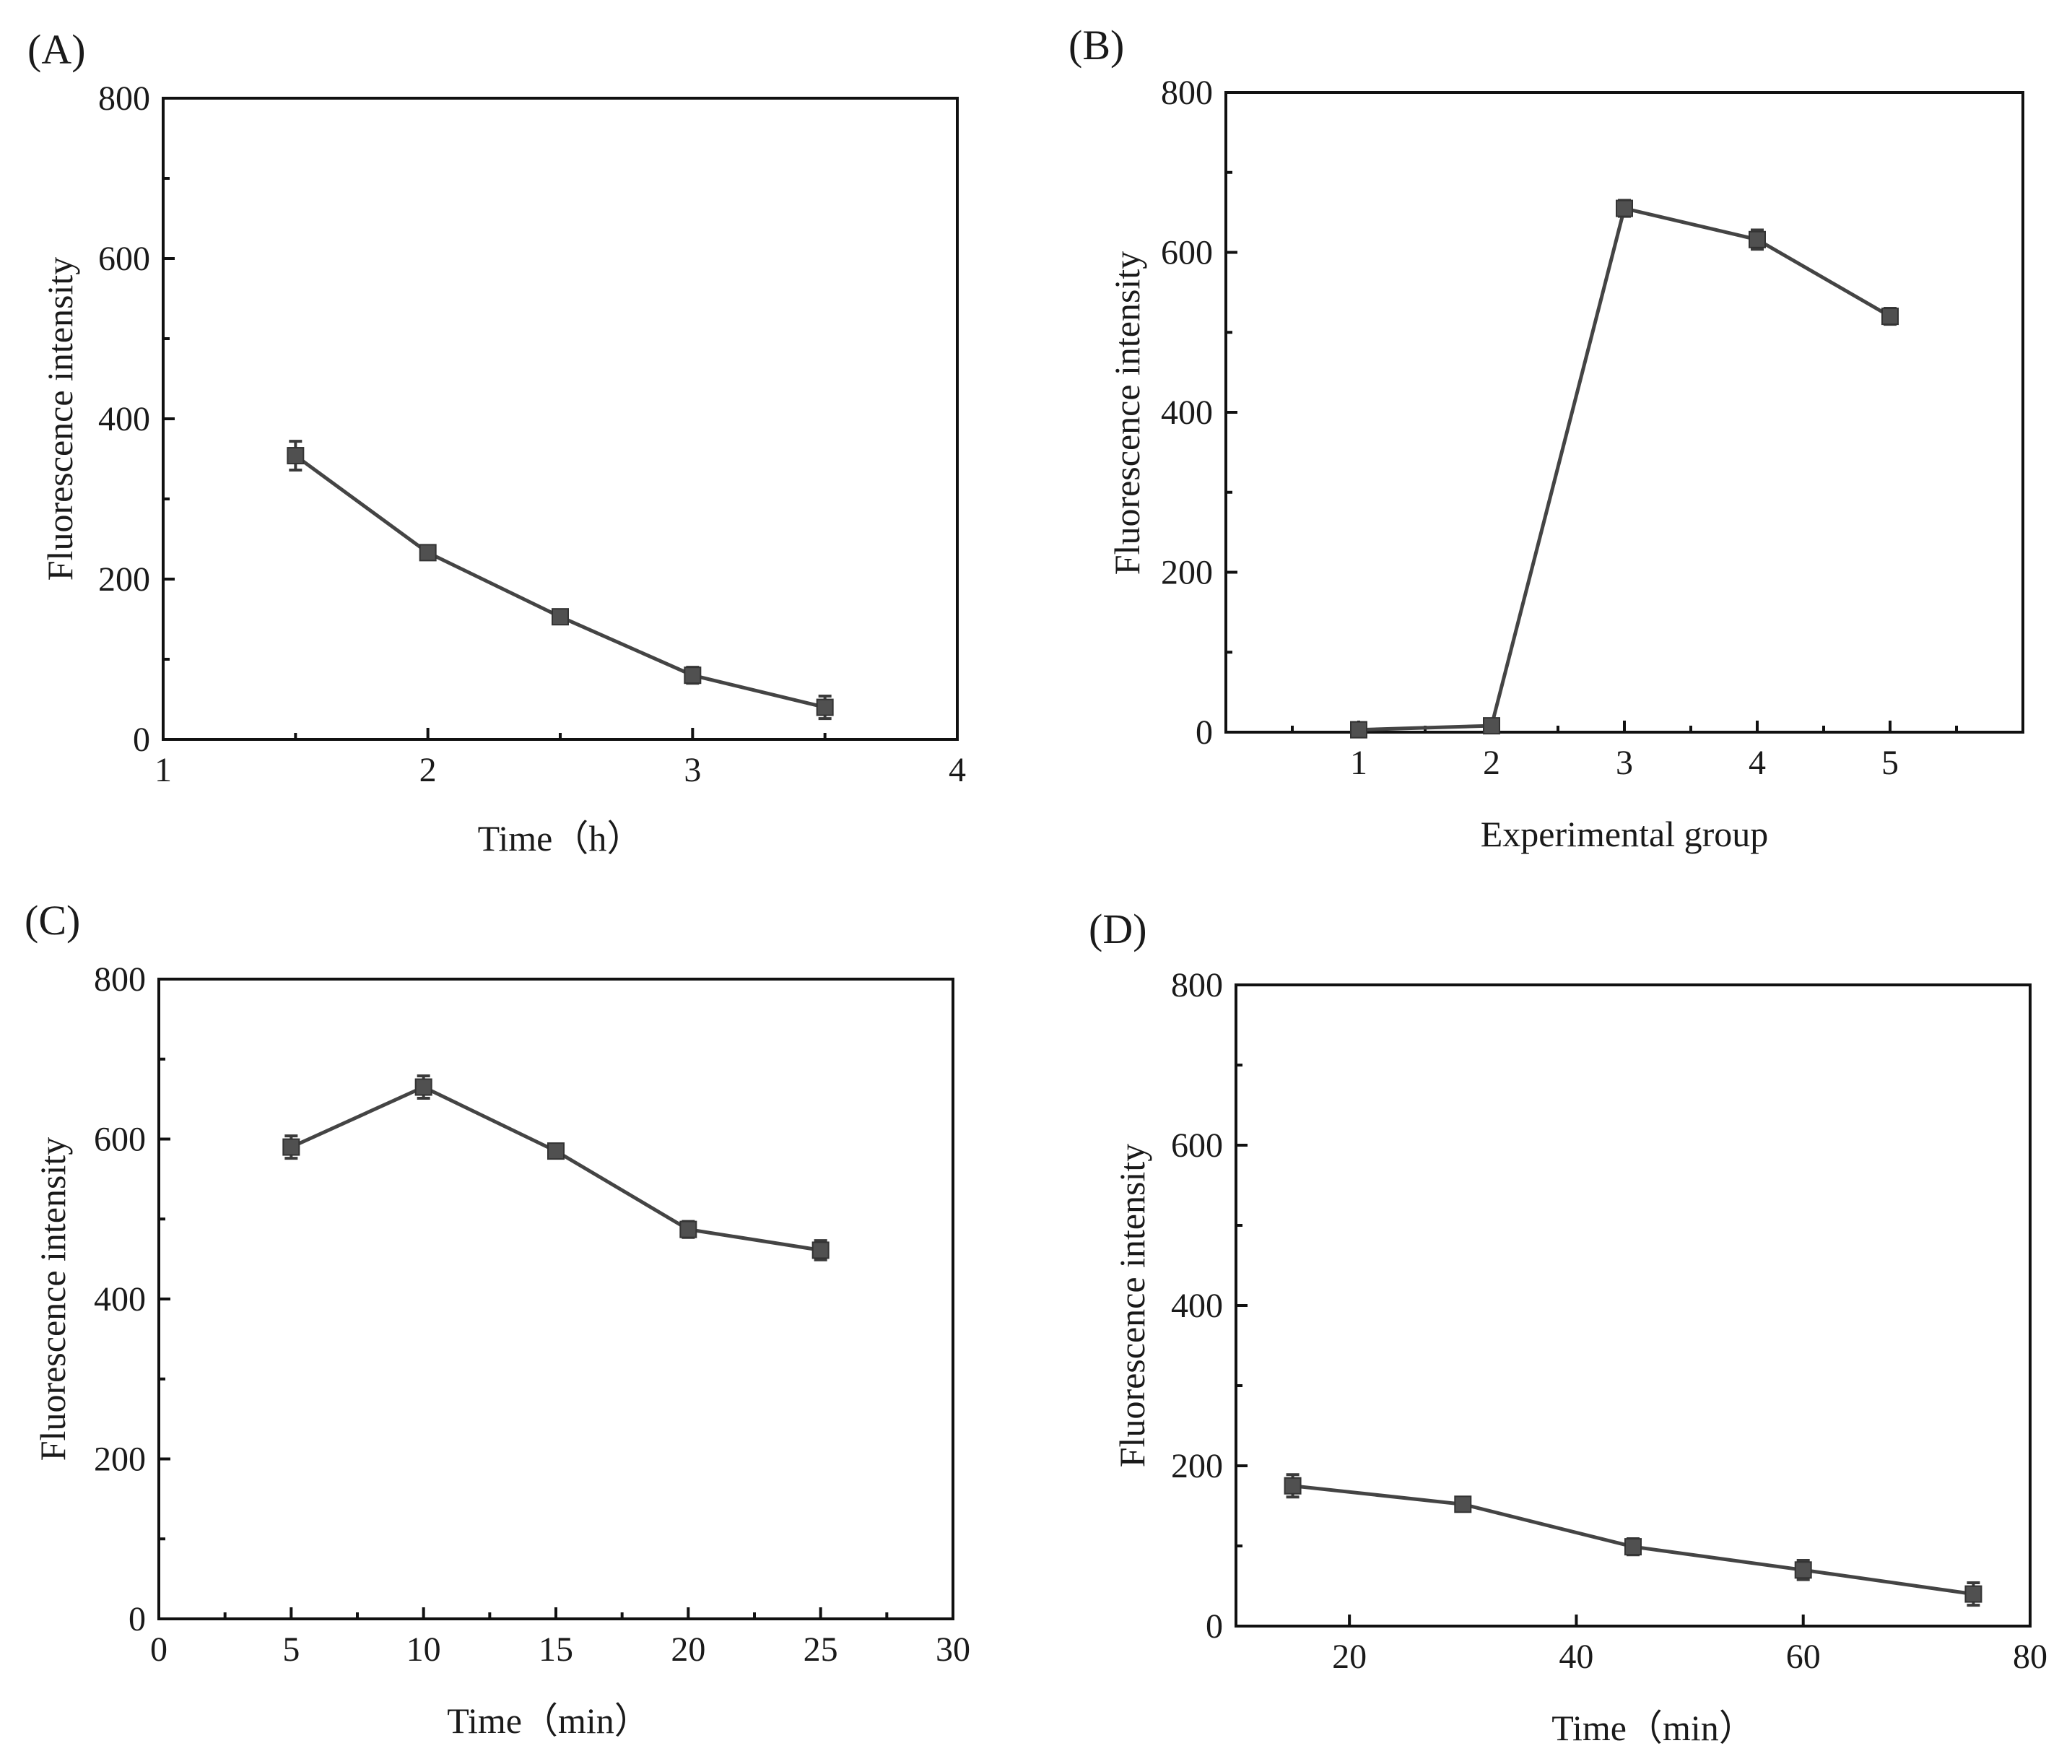 Image resolution: width=2072 pixels, height=1764 pixels. I want to click on y-axis-title-a: Fluorescence intensity, so click(60, 419).